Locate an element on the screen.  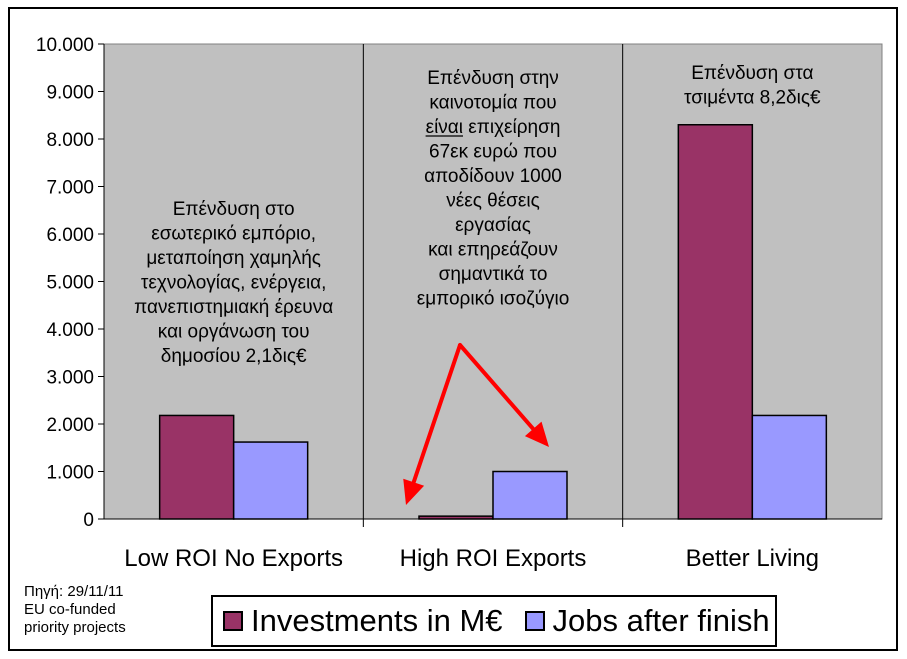
annotation-line: εμπορικό ισοζύγιο is located at coordinates (493, 299).